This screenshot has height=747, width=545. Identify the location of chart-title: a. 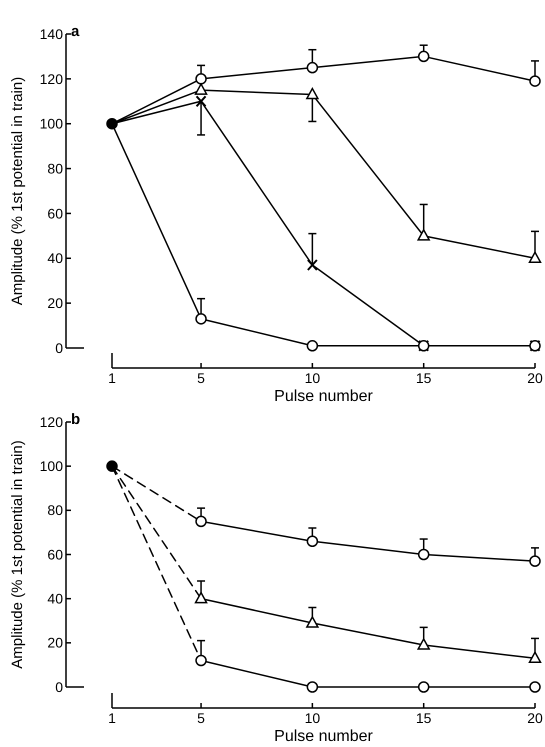
(75, 31).